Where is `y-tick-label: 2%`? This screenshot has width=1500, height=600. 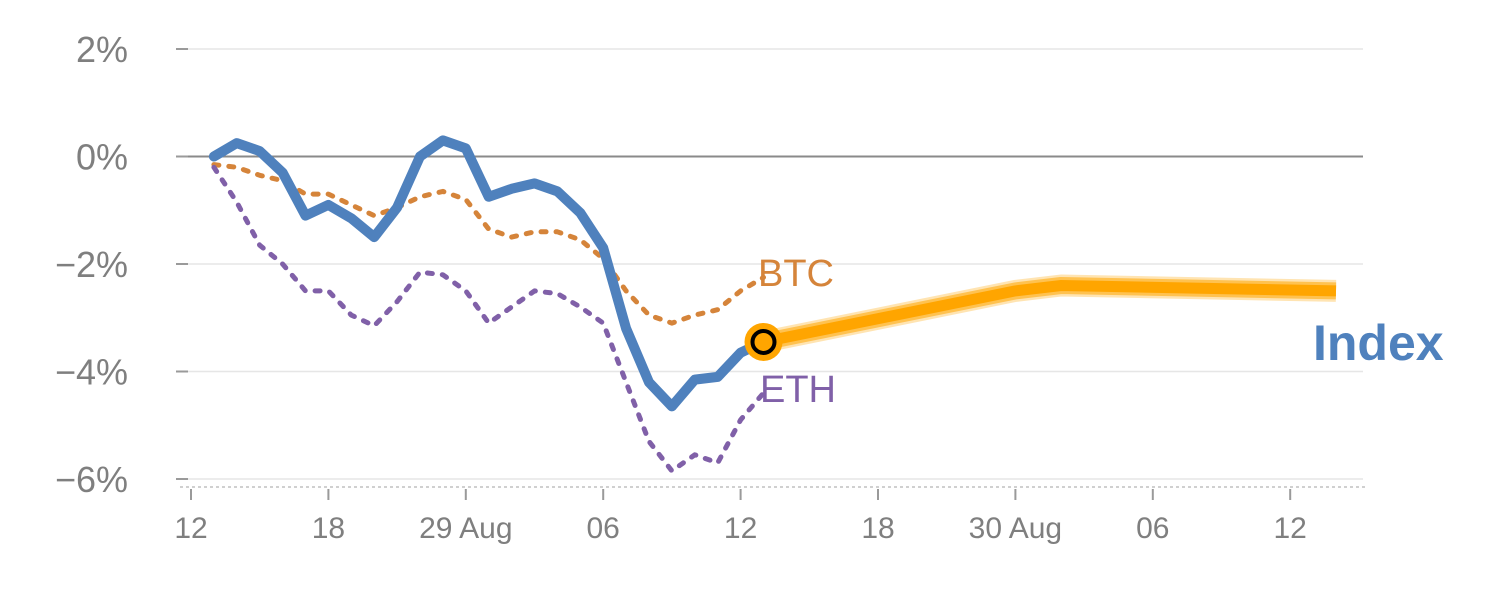
y-tick-label: 2% is located at coordinates (102, 49).